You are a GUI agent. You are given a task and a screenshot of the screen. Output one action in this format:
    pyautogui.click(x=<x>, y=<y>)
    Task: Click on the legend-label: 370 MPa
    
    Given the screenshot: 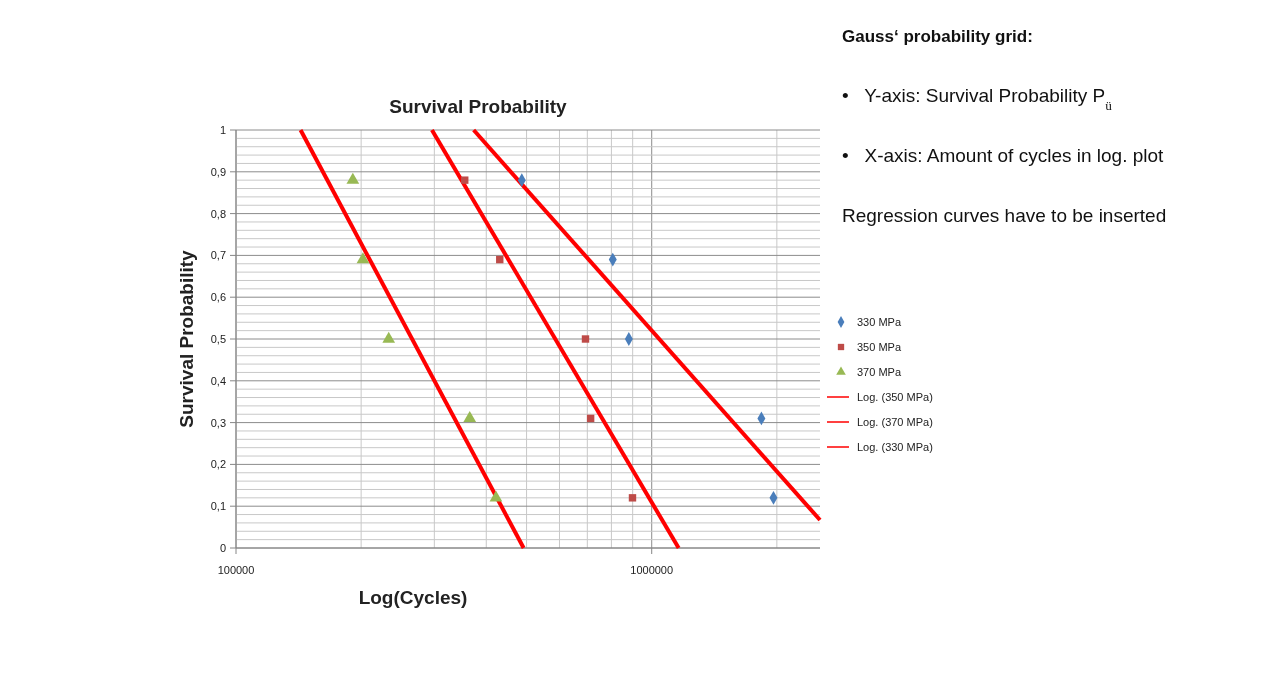 What is the action you would take?
    pyautogui.click(x=879, y=372)
    